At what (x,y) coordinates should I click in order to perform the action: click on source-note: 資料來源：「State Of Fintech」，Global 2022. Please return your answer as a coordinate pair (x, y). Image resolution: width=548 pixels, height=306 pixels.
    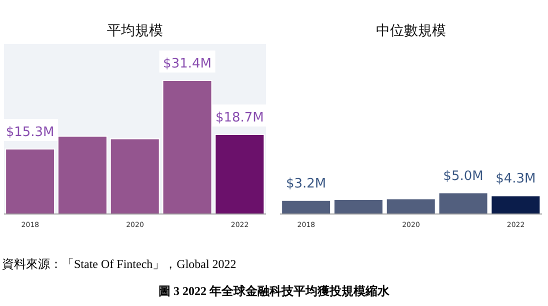
    Looking at the image, I should click on (120, 264).